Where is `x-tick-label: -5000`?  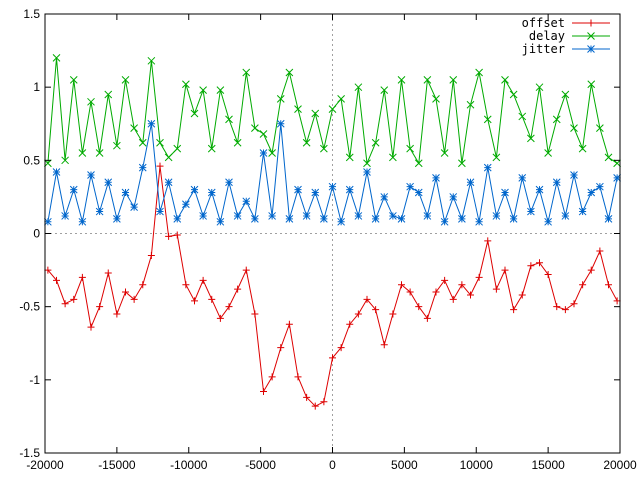 x-tick-label: -5000 is located at coordinates (260, 465).